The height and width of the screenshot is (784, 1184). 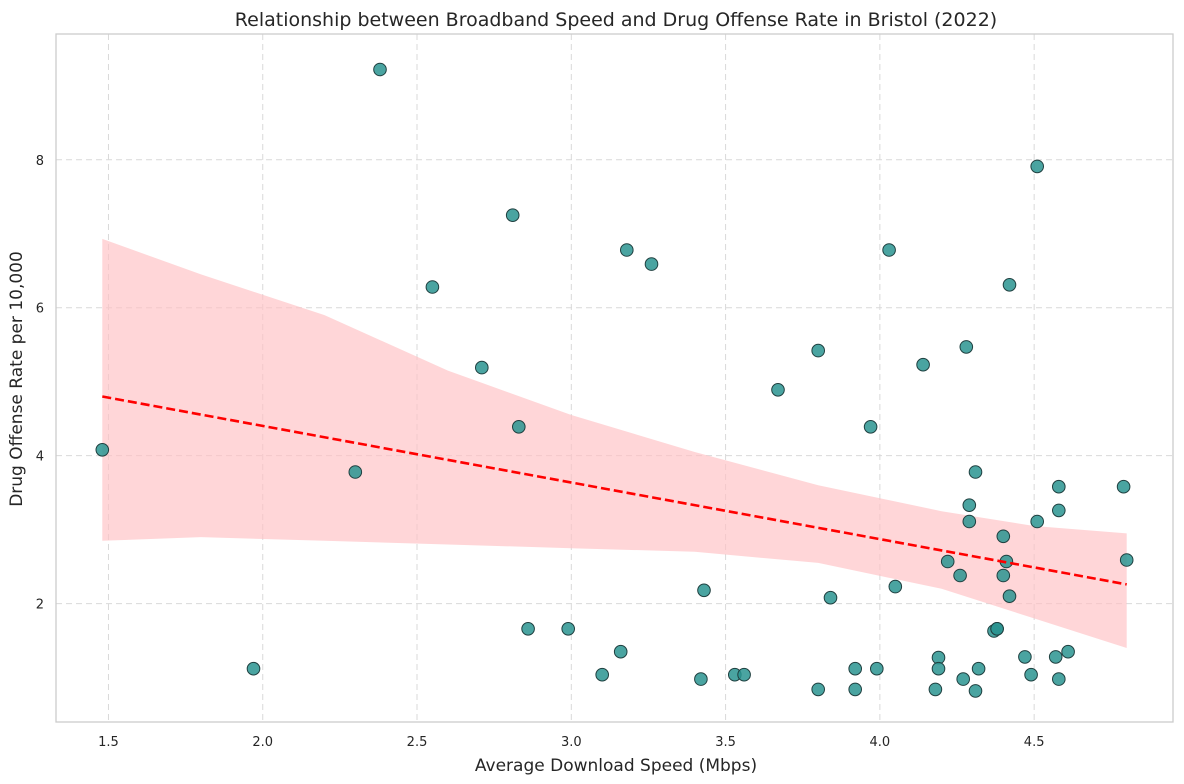 I want to click on y-axis-label: Drug Offense Rate per 10,000, so click(x=17, y=379).